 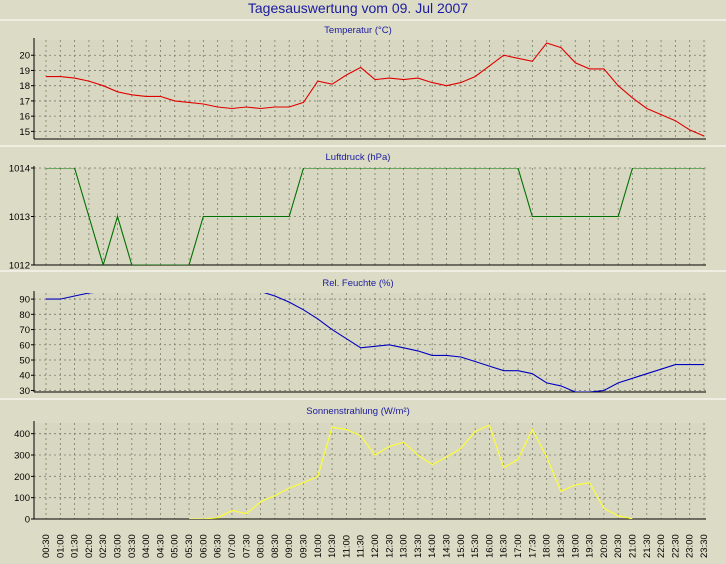 What do you see at coordinates (489, 546) in the screenshot?
I see `x-tick-label: 16:00` at bounding box center [489, 546].